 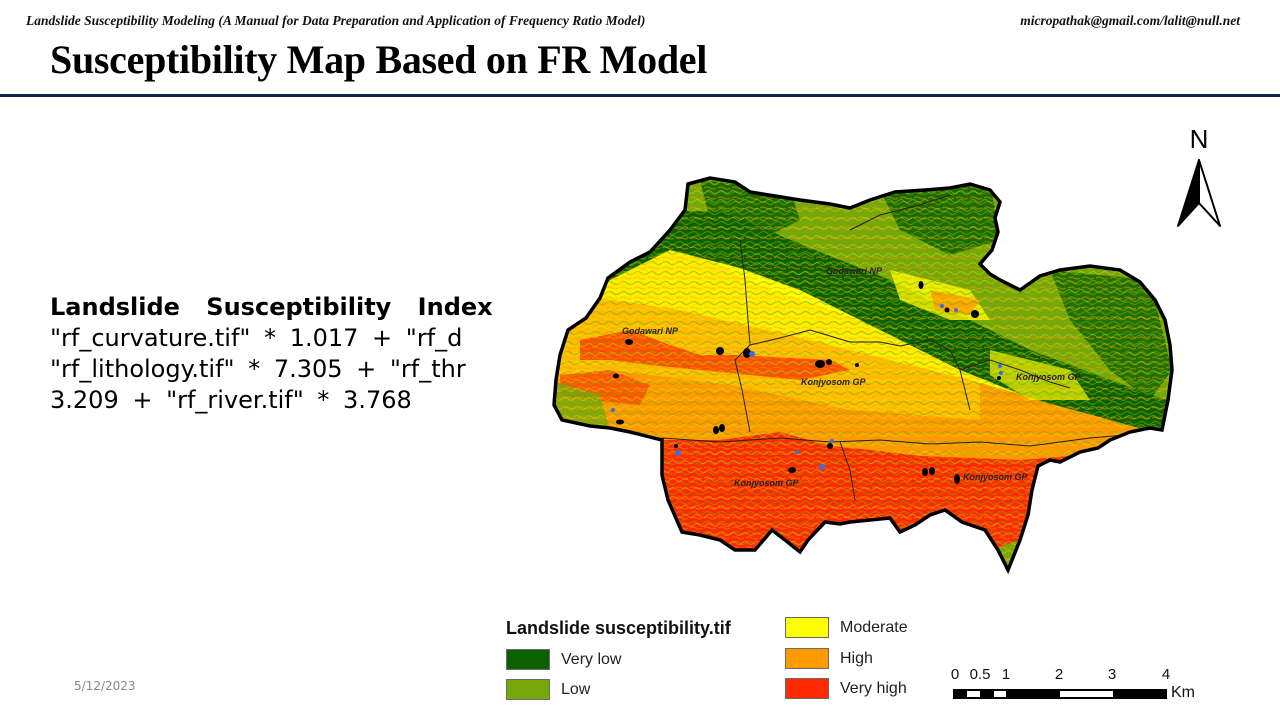 I want to click on formula-title: Landslide Susceptibility Index, so click(x=271, y=307).